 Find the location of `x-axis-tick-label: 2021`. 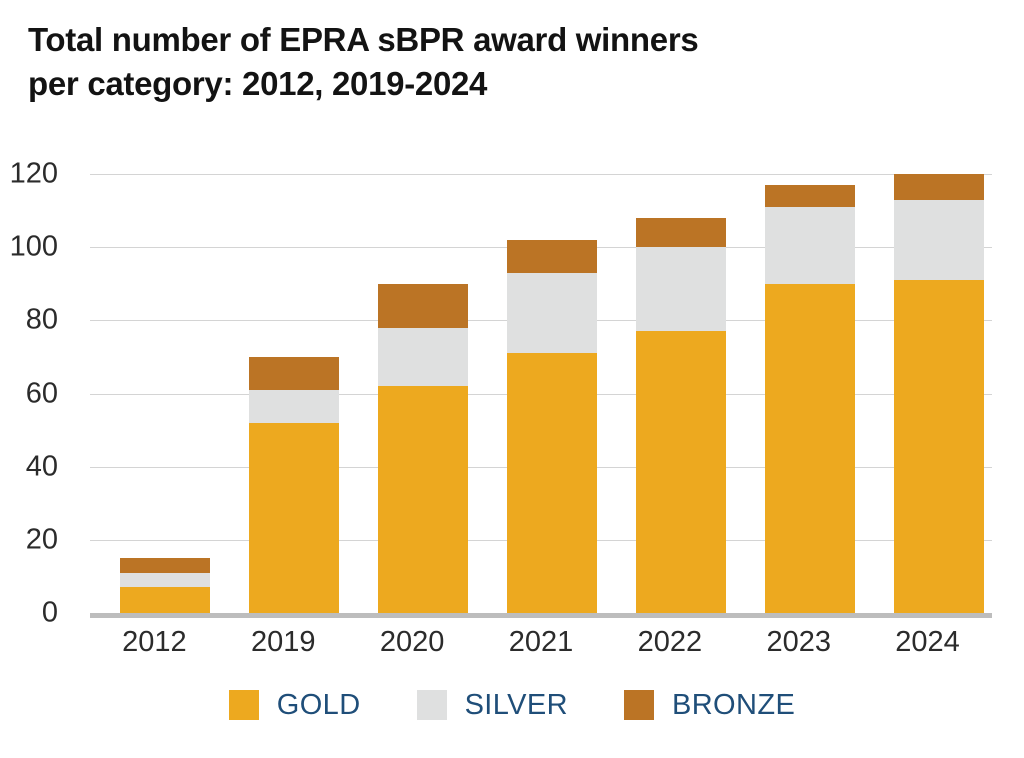

x-axis-tick-label: 2021 is located at coordinates (541, 642).